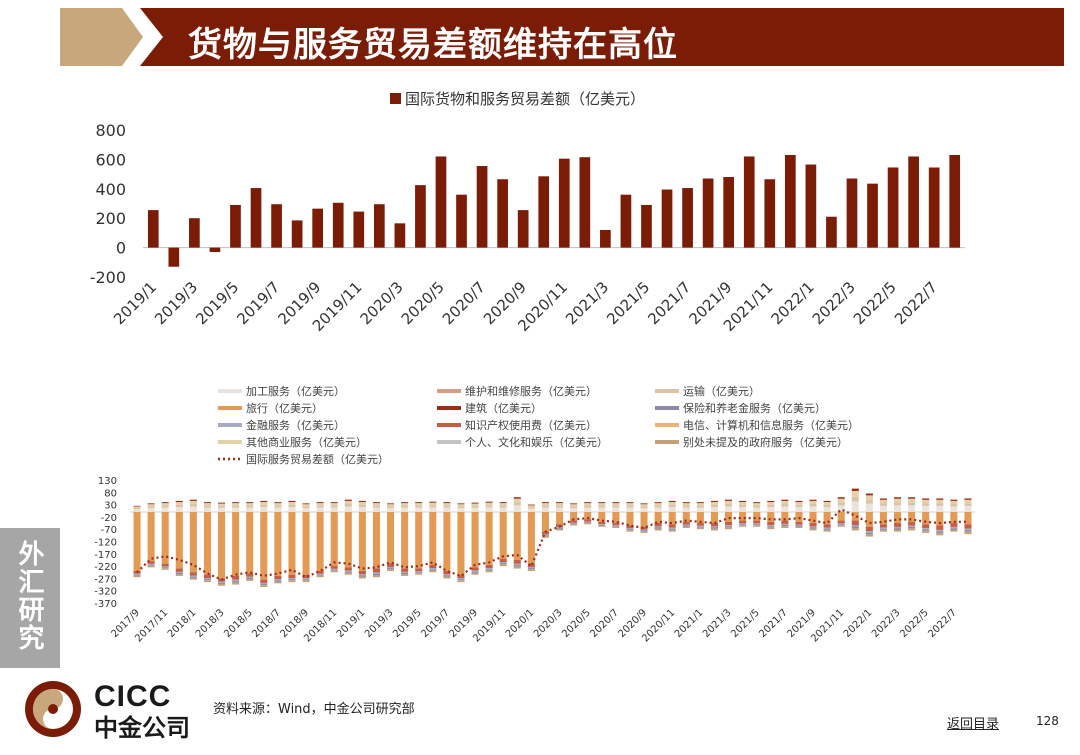  What do you see at coordinates (942, 623) in the screenshot?
I see `chart2-xtick-label: 2022/7` at bounding box center [942, 623].